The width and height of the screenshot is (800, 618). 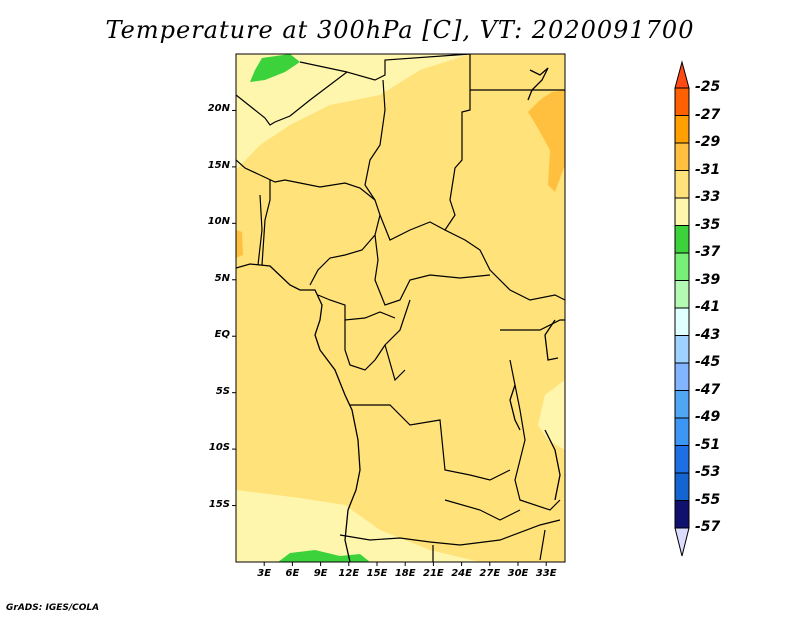 I want to click on colorbar-label: -25, so click(x=708, y=87).